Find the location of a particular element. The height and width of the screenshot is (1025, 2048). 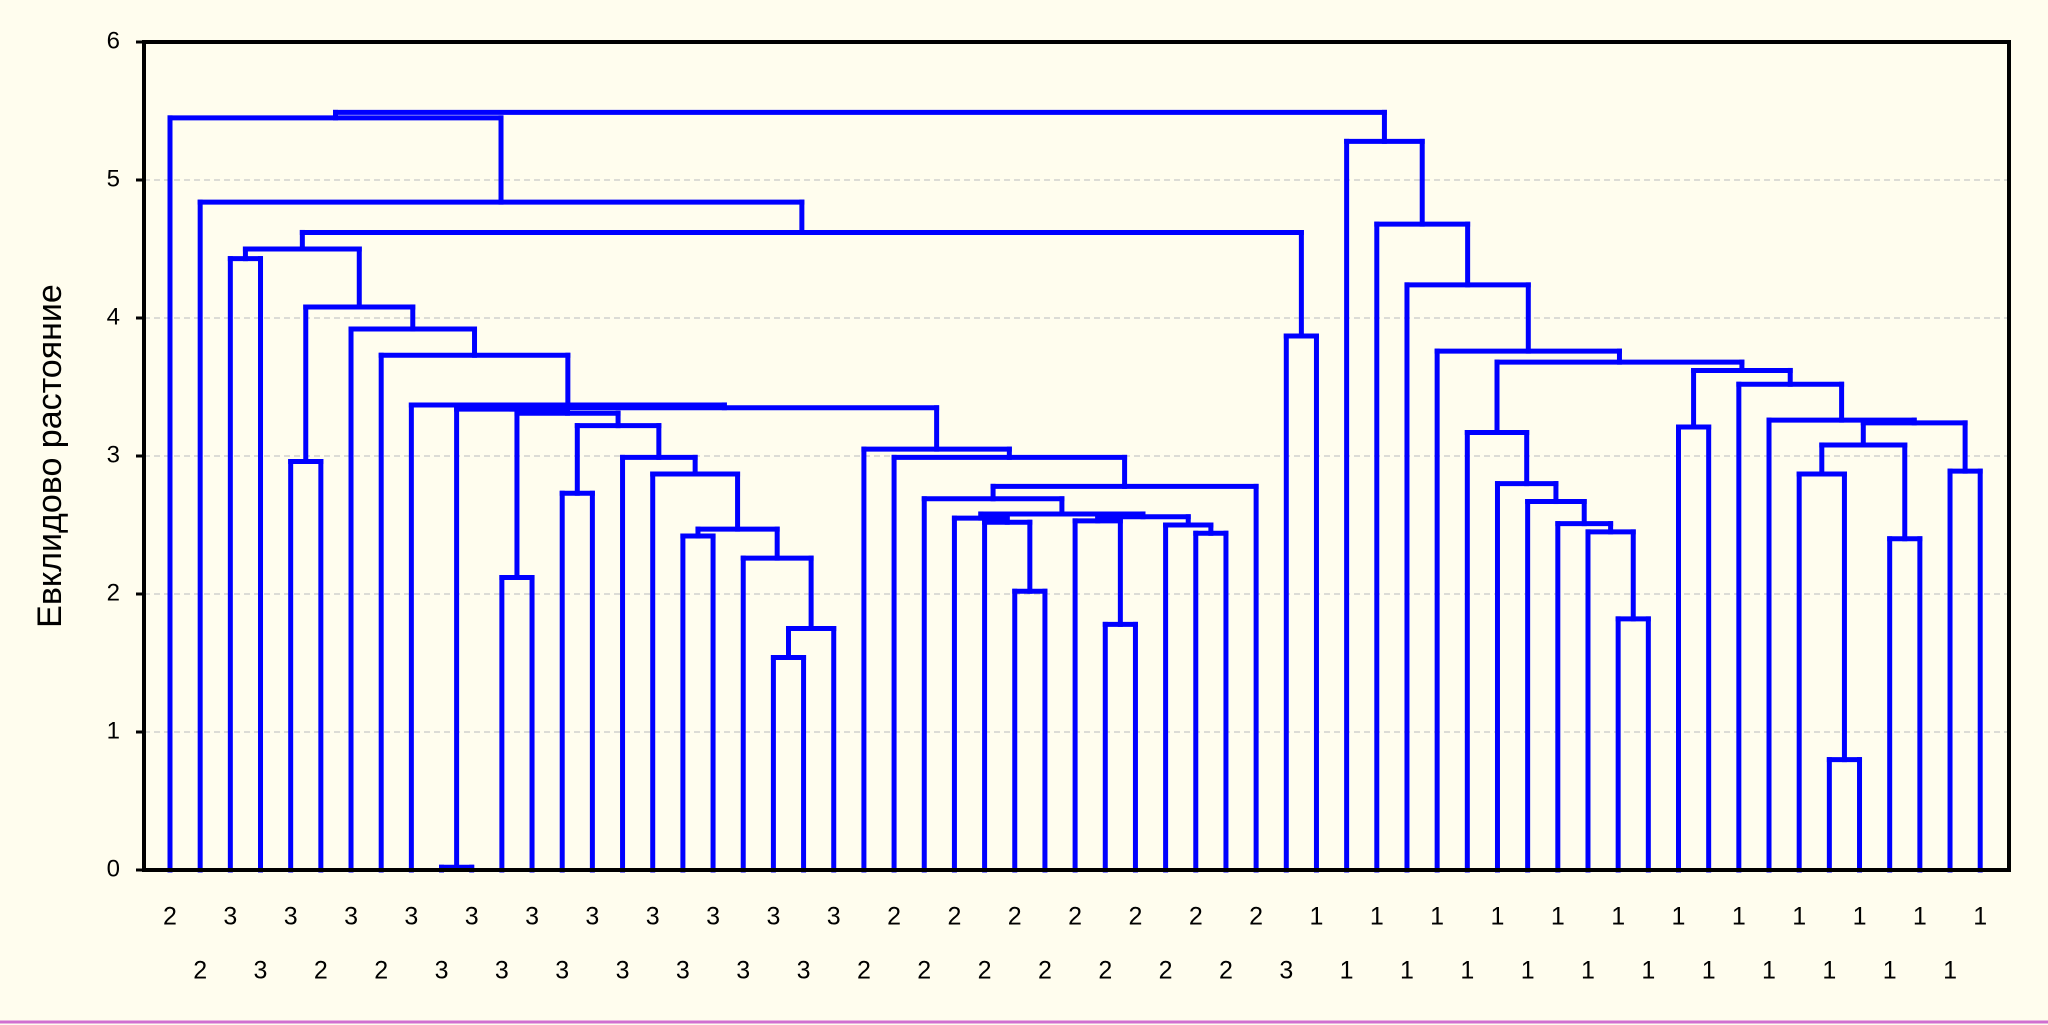

y-tick-label: 4 is located at coordinates (113, 316).